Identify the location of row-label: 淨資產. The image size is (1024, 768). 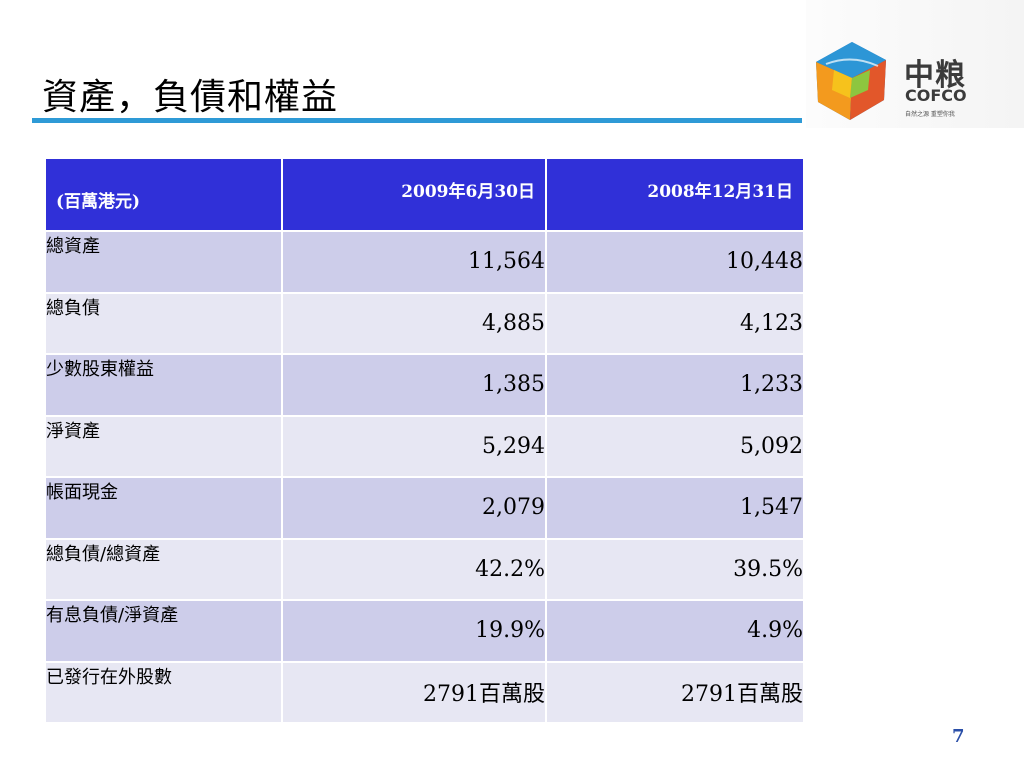
(163, 446).